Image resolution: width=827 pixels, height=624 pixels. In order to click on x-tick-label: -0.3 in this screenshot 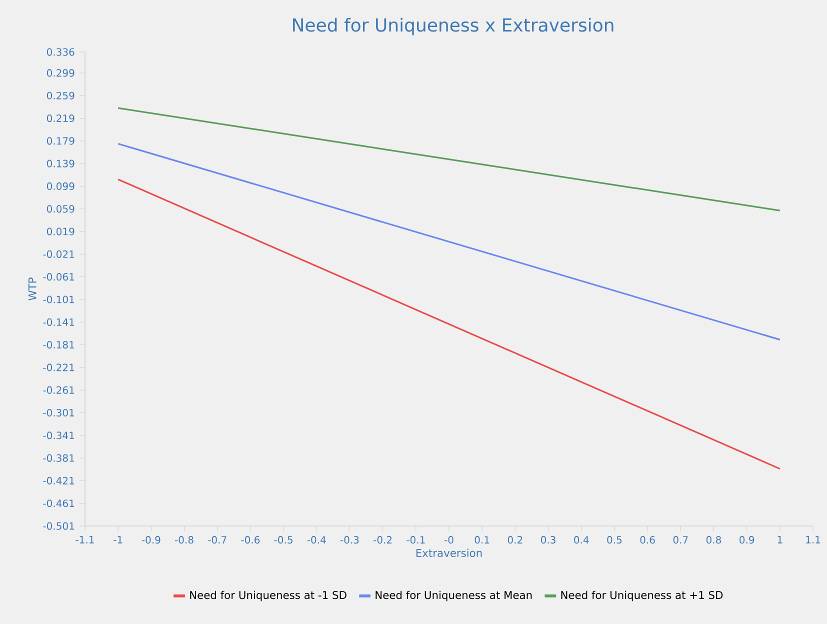, I will do `click(349, 540)`.